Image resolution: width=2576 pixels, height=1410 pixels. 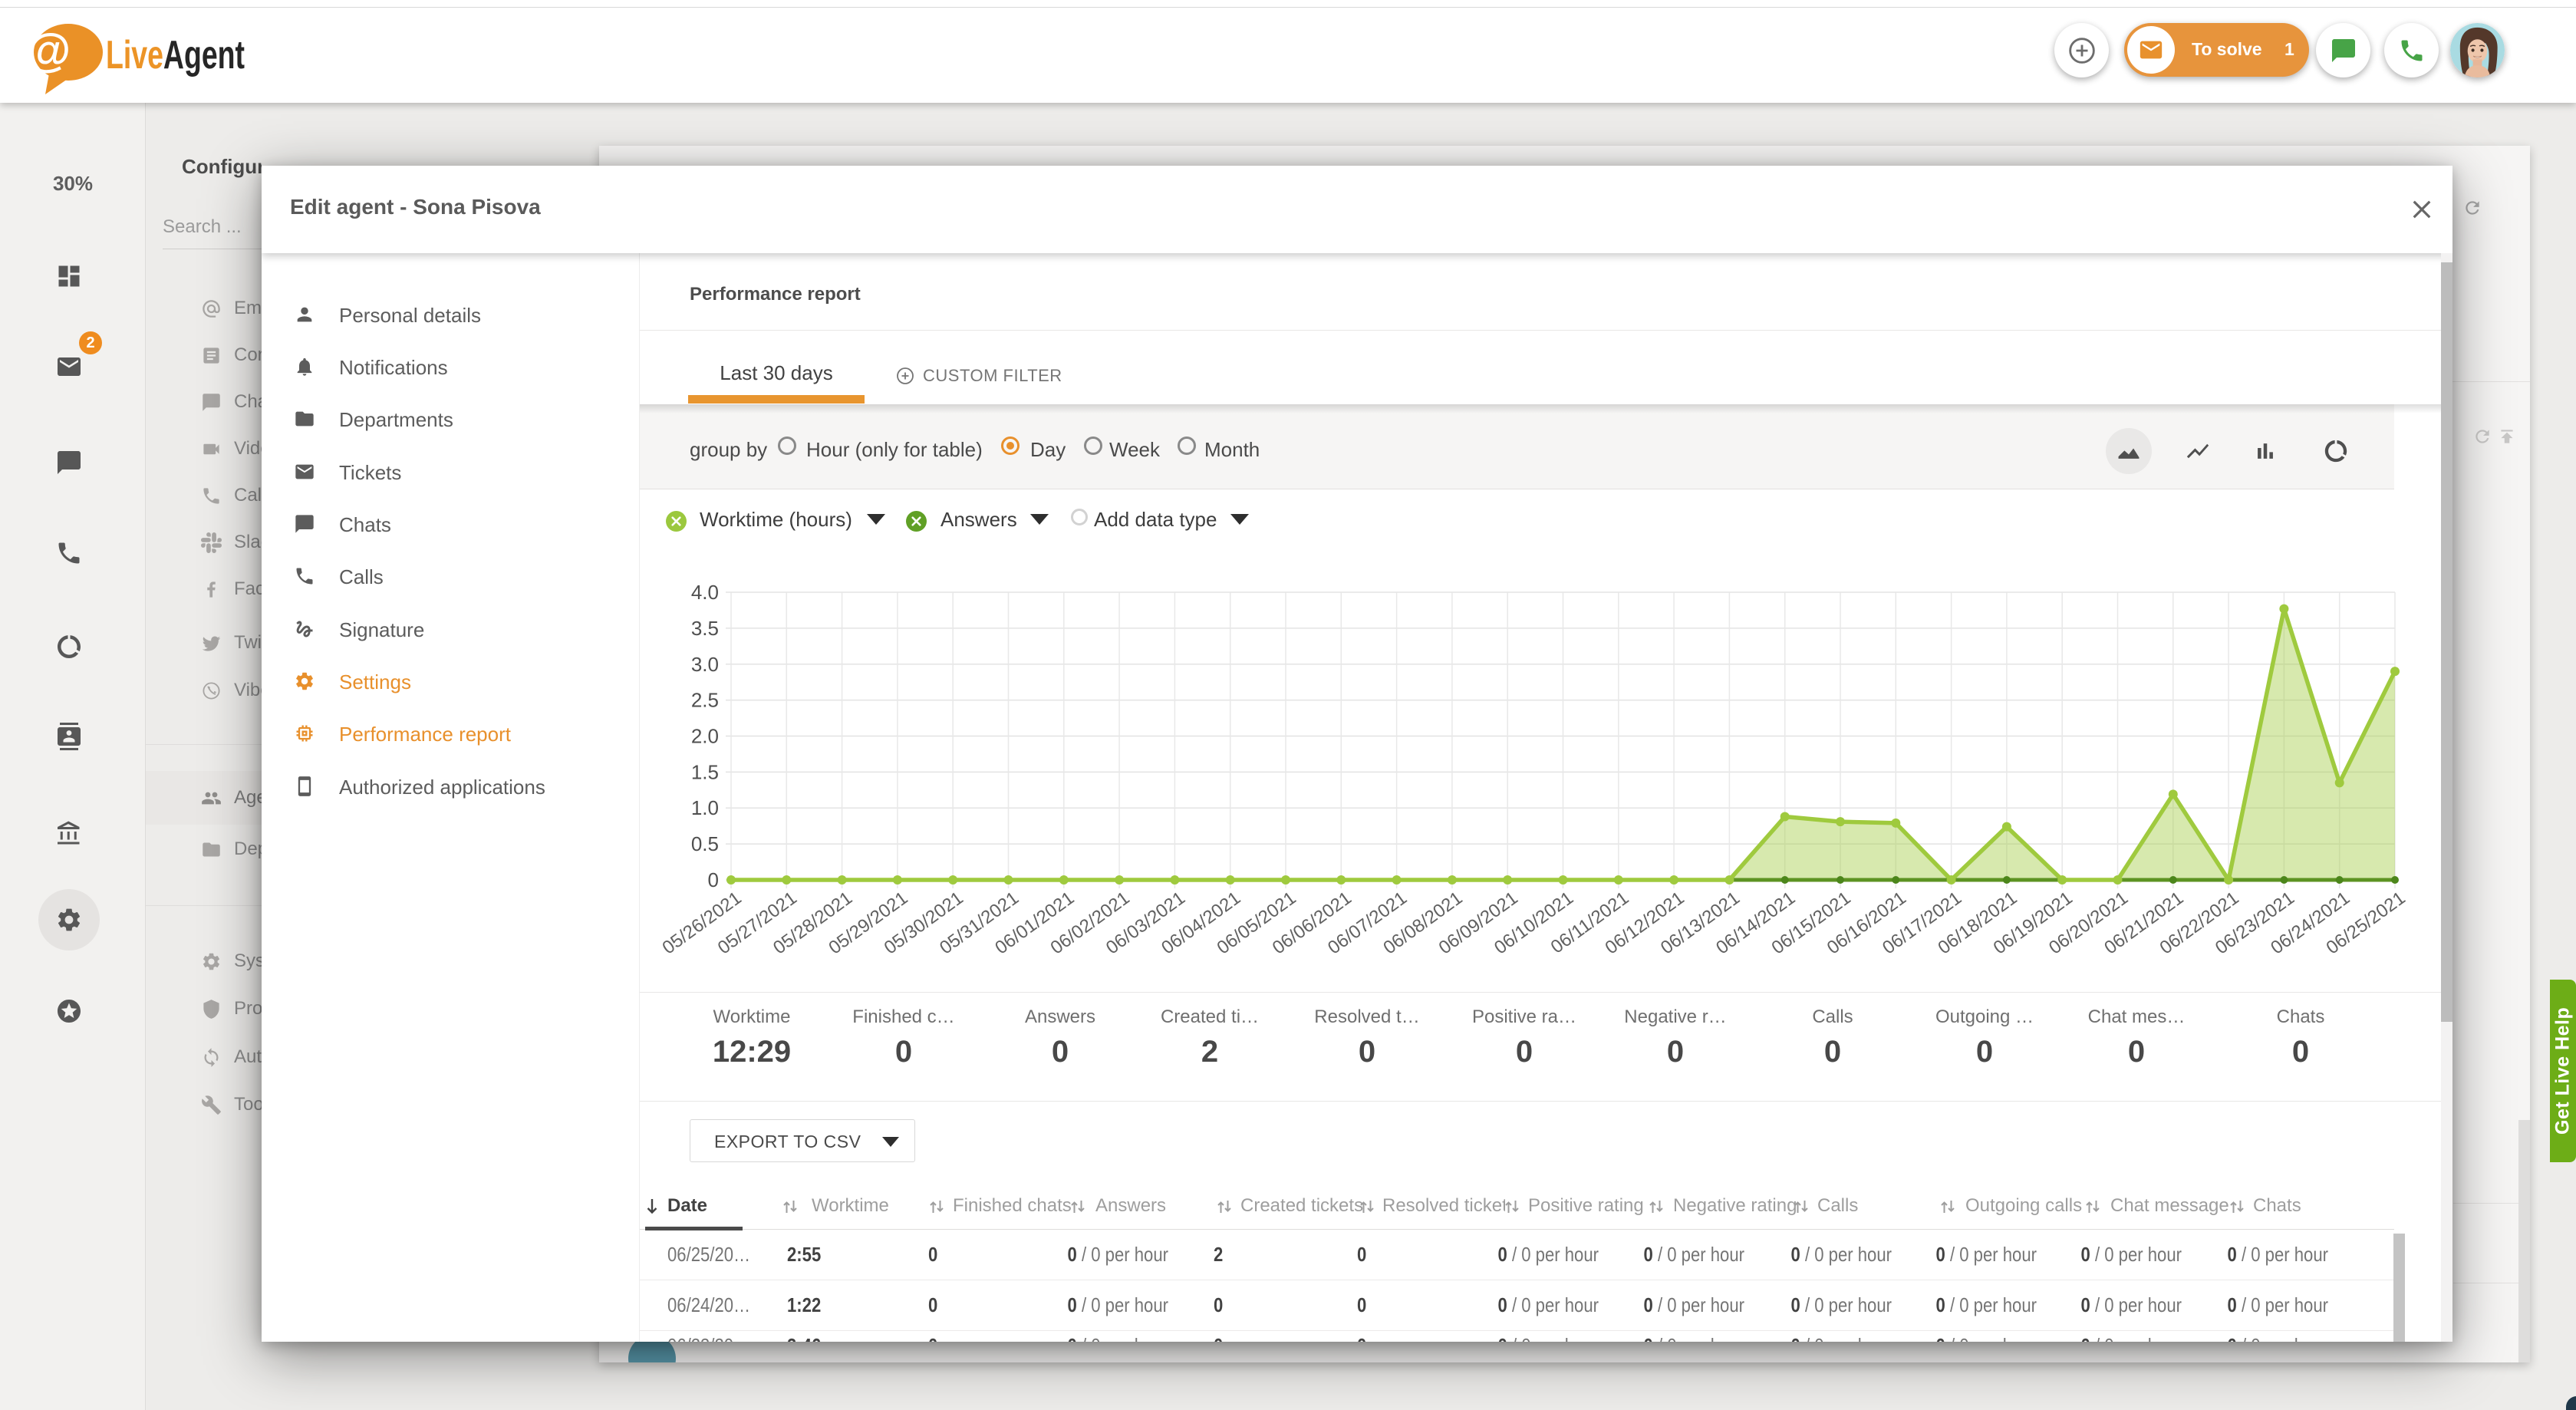 I want to click on svg-text: 0.5, so click(x=705, y=844).